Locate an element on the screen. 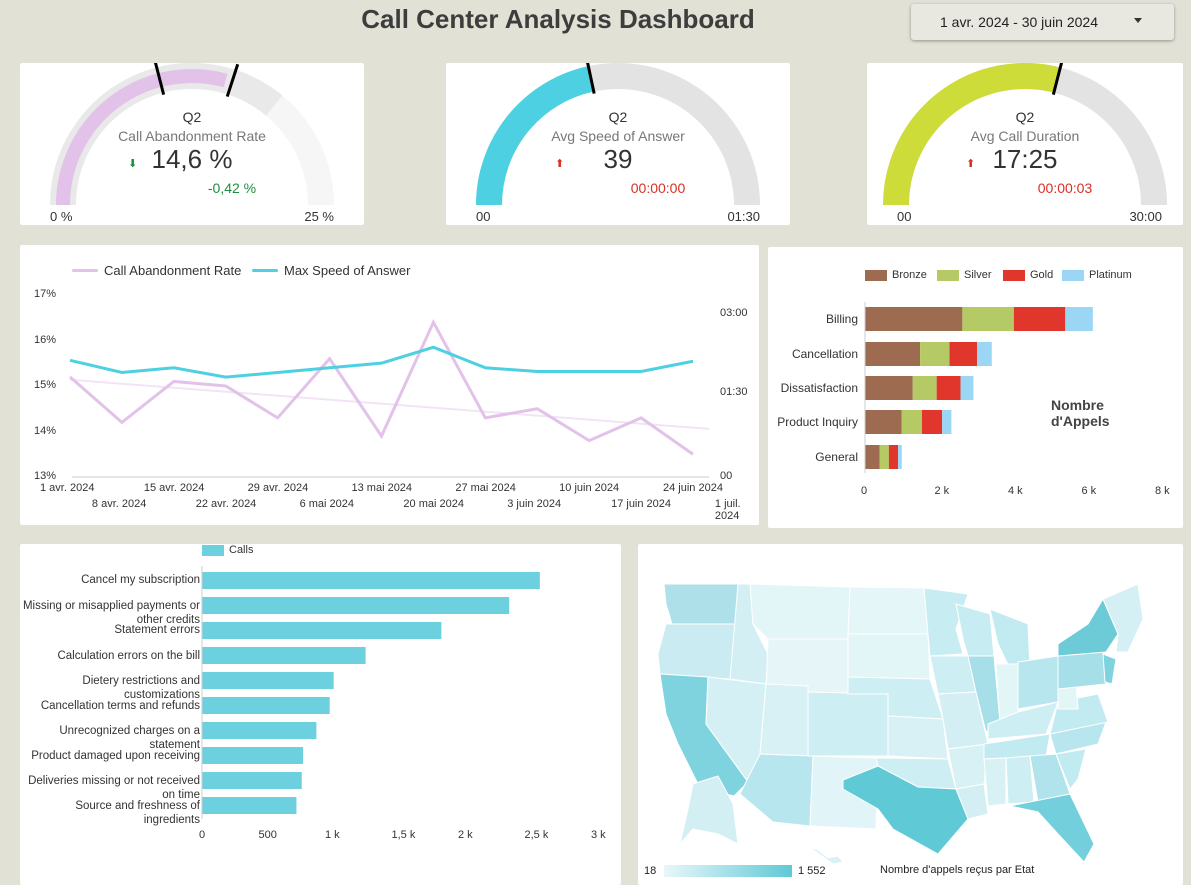 This screenshot has width=1191, height=885. gauge-label: Call Abandonment Rate is located at coordinates (192, 136).